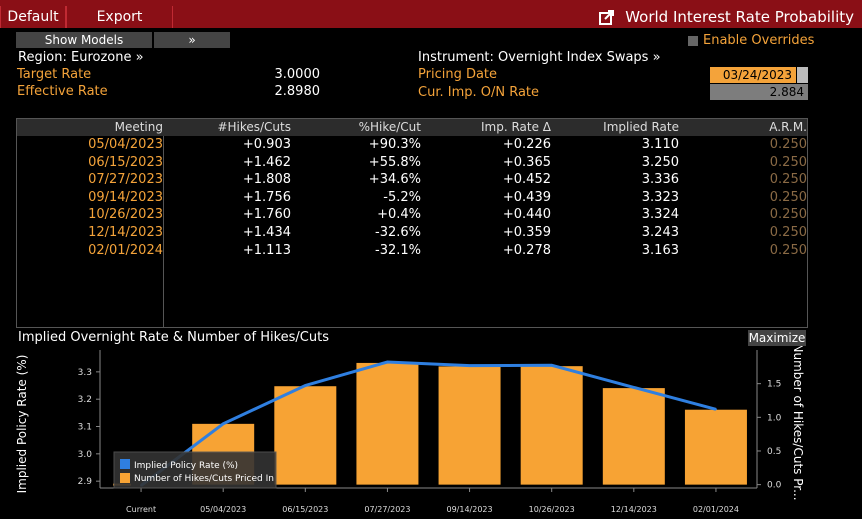 This screenshot has width=862, height=519. What do you see at coordinates (186, 466) in the screenshot?
I see `legend-label-line: Implied Policy Rate (%)` at bounding box center [186, 466].